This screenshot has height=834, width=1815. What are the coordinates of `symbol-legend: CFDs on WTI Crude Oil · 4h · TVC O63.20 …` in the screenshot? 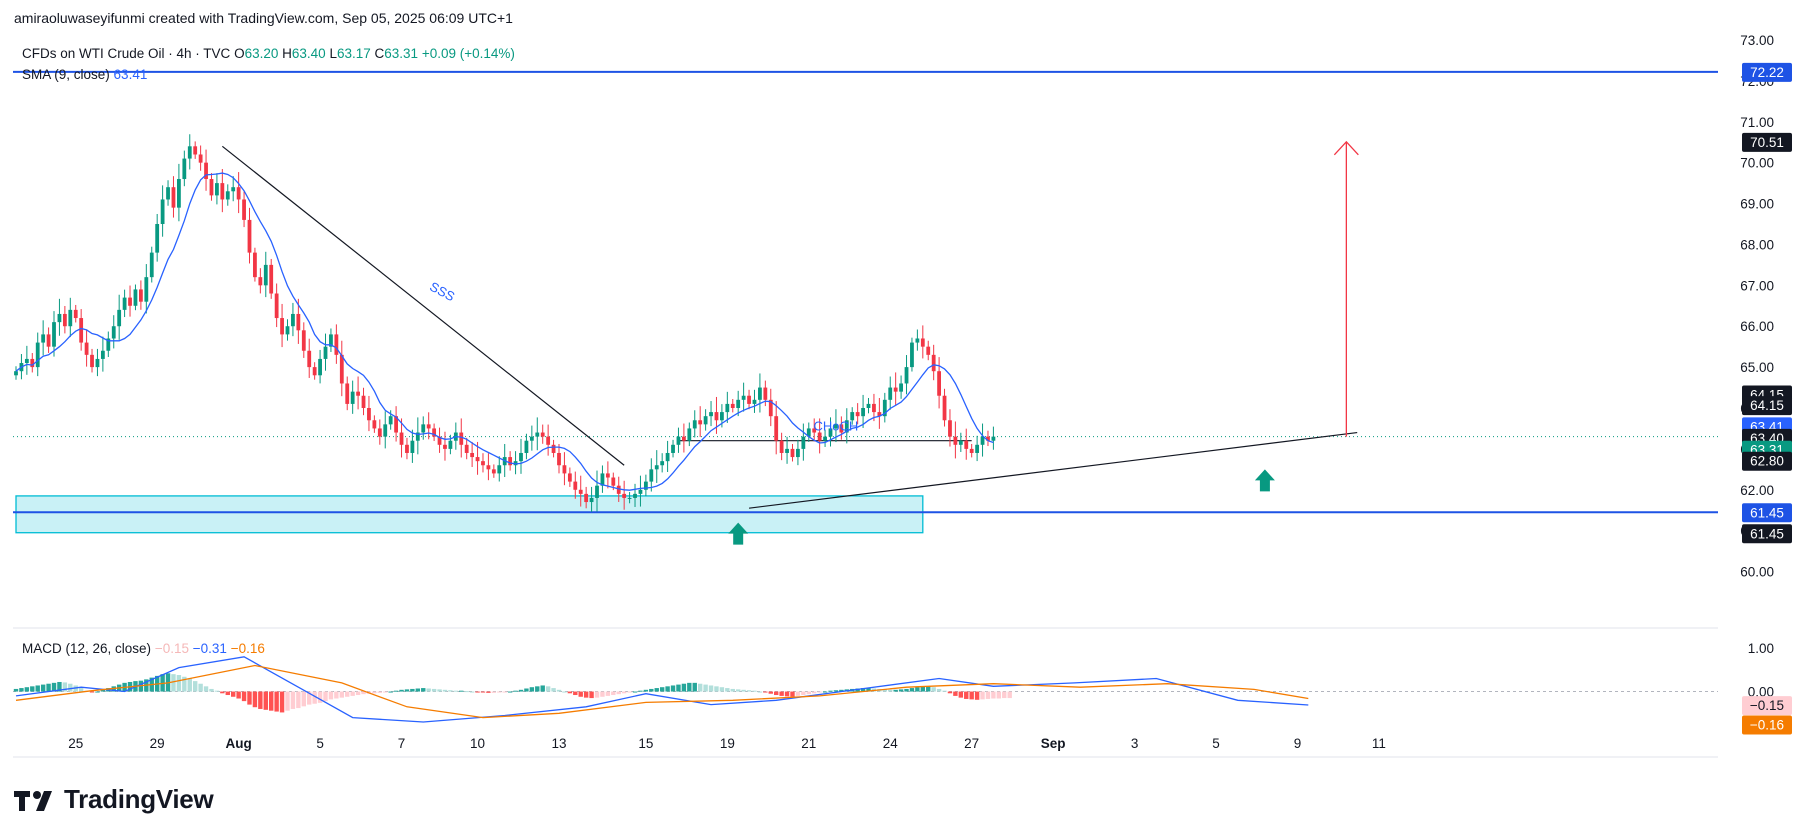 It's located at (268, 53).